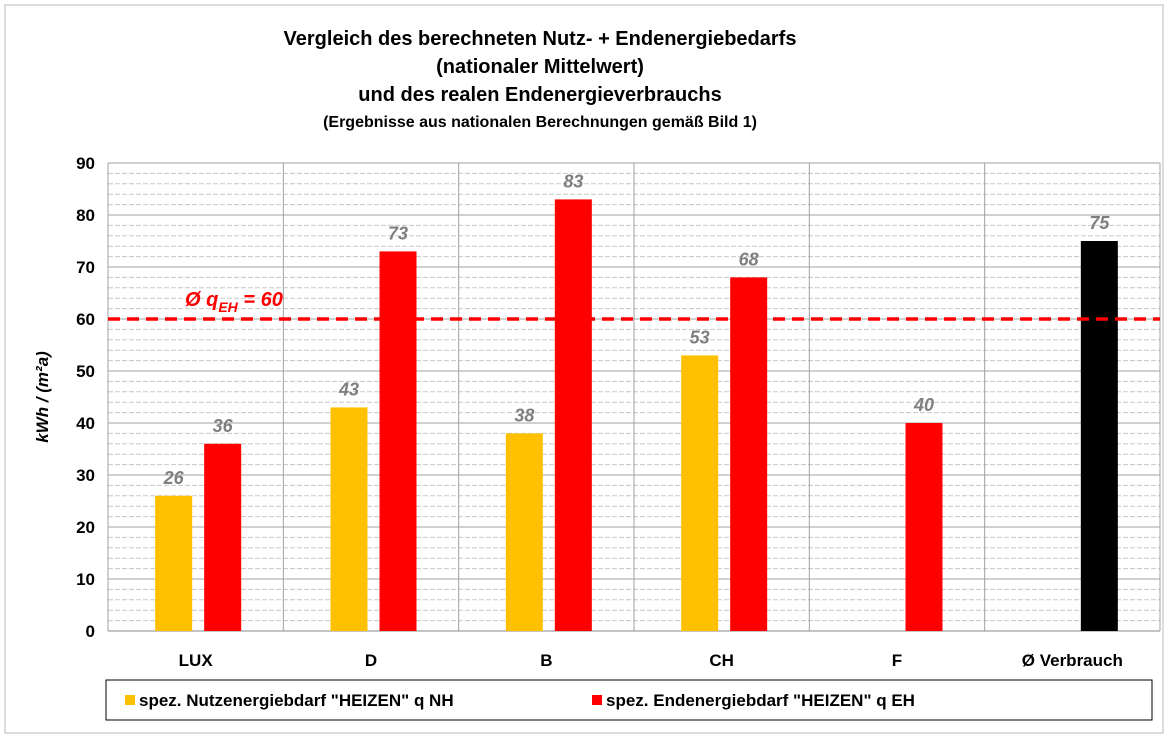 The width and height of the screenshot is (1169, 738). I want to click on x-tick-label: F, so click(897, 660).